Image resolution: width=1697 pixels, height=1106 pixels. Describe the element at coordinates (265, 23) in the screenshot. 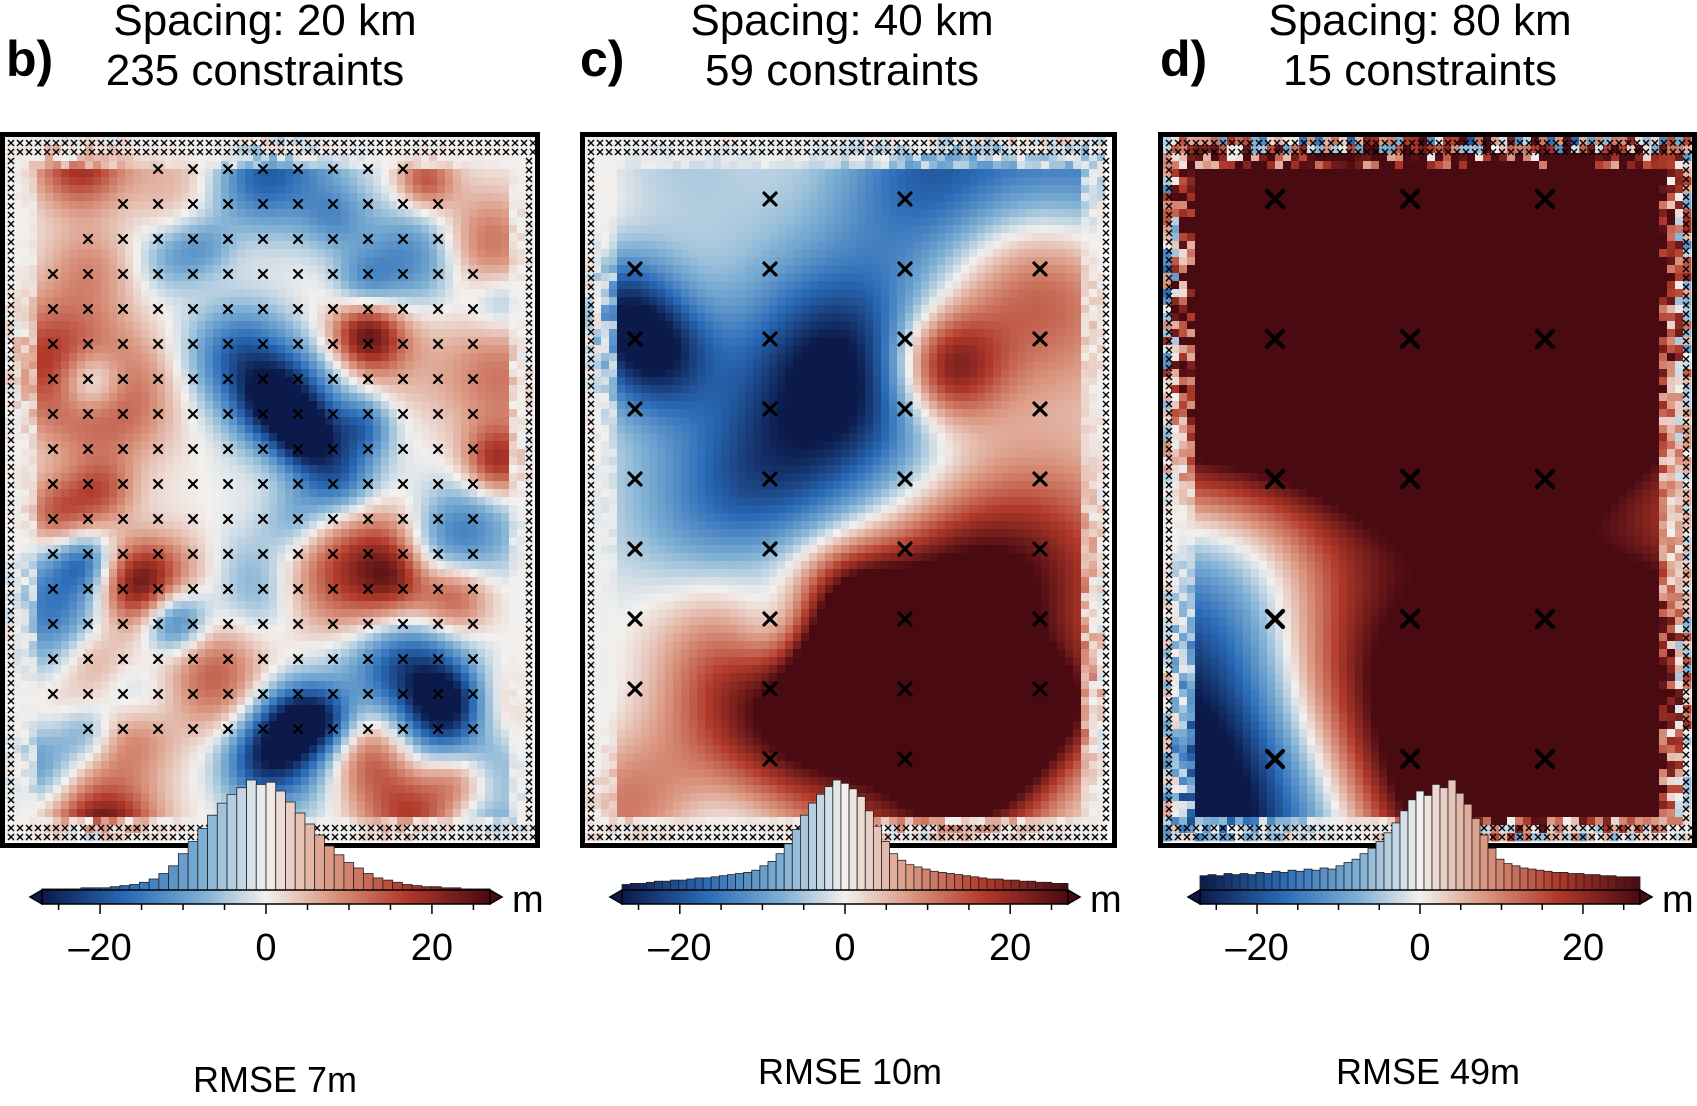

I see `panel-title-line1: Spacing: 20 km` at that location.